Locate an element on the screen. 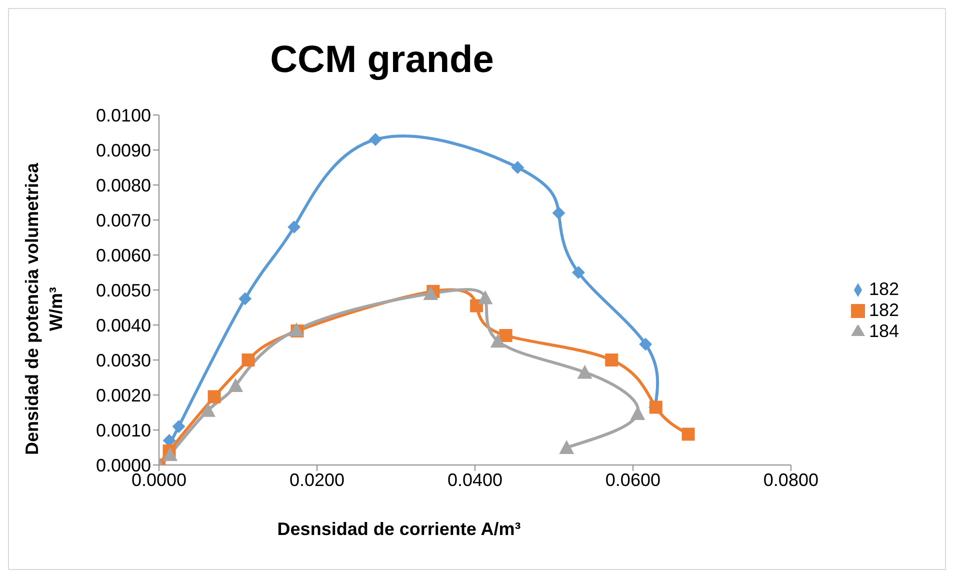 This screenshot has width=954, height=578. y-tick-label: 0.0020 is located at coordinates (123, 395).